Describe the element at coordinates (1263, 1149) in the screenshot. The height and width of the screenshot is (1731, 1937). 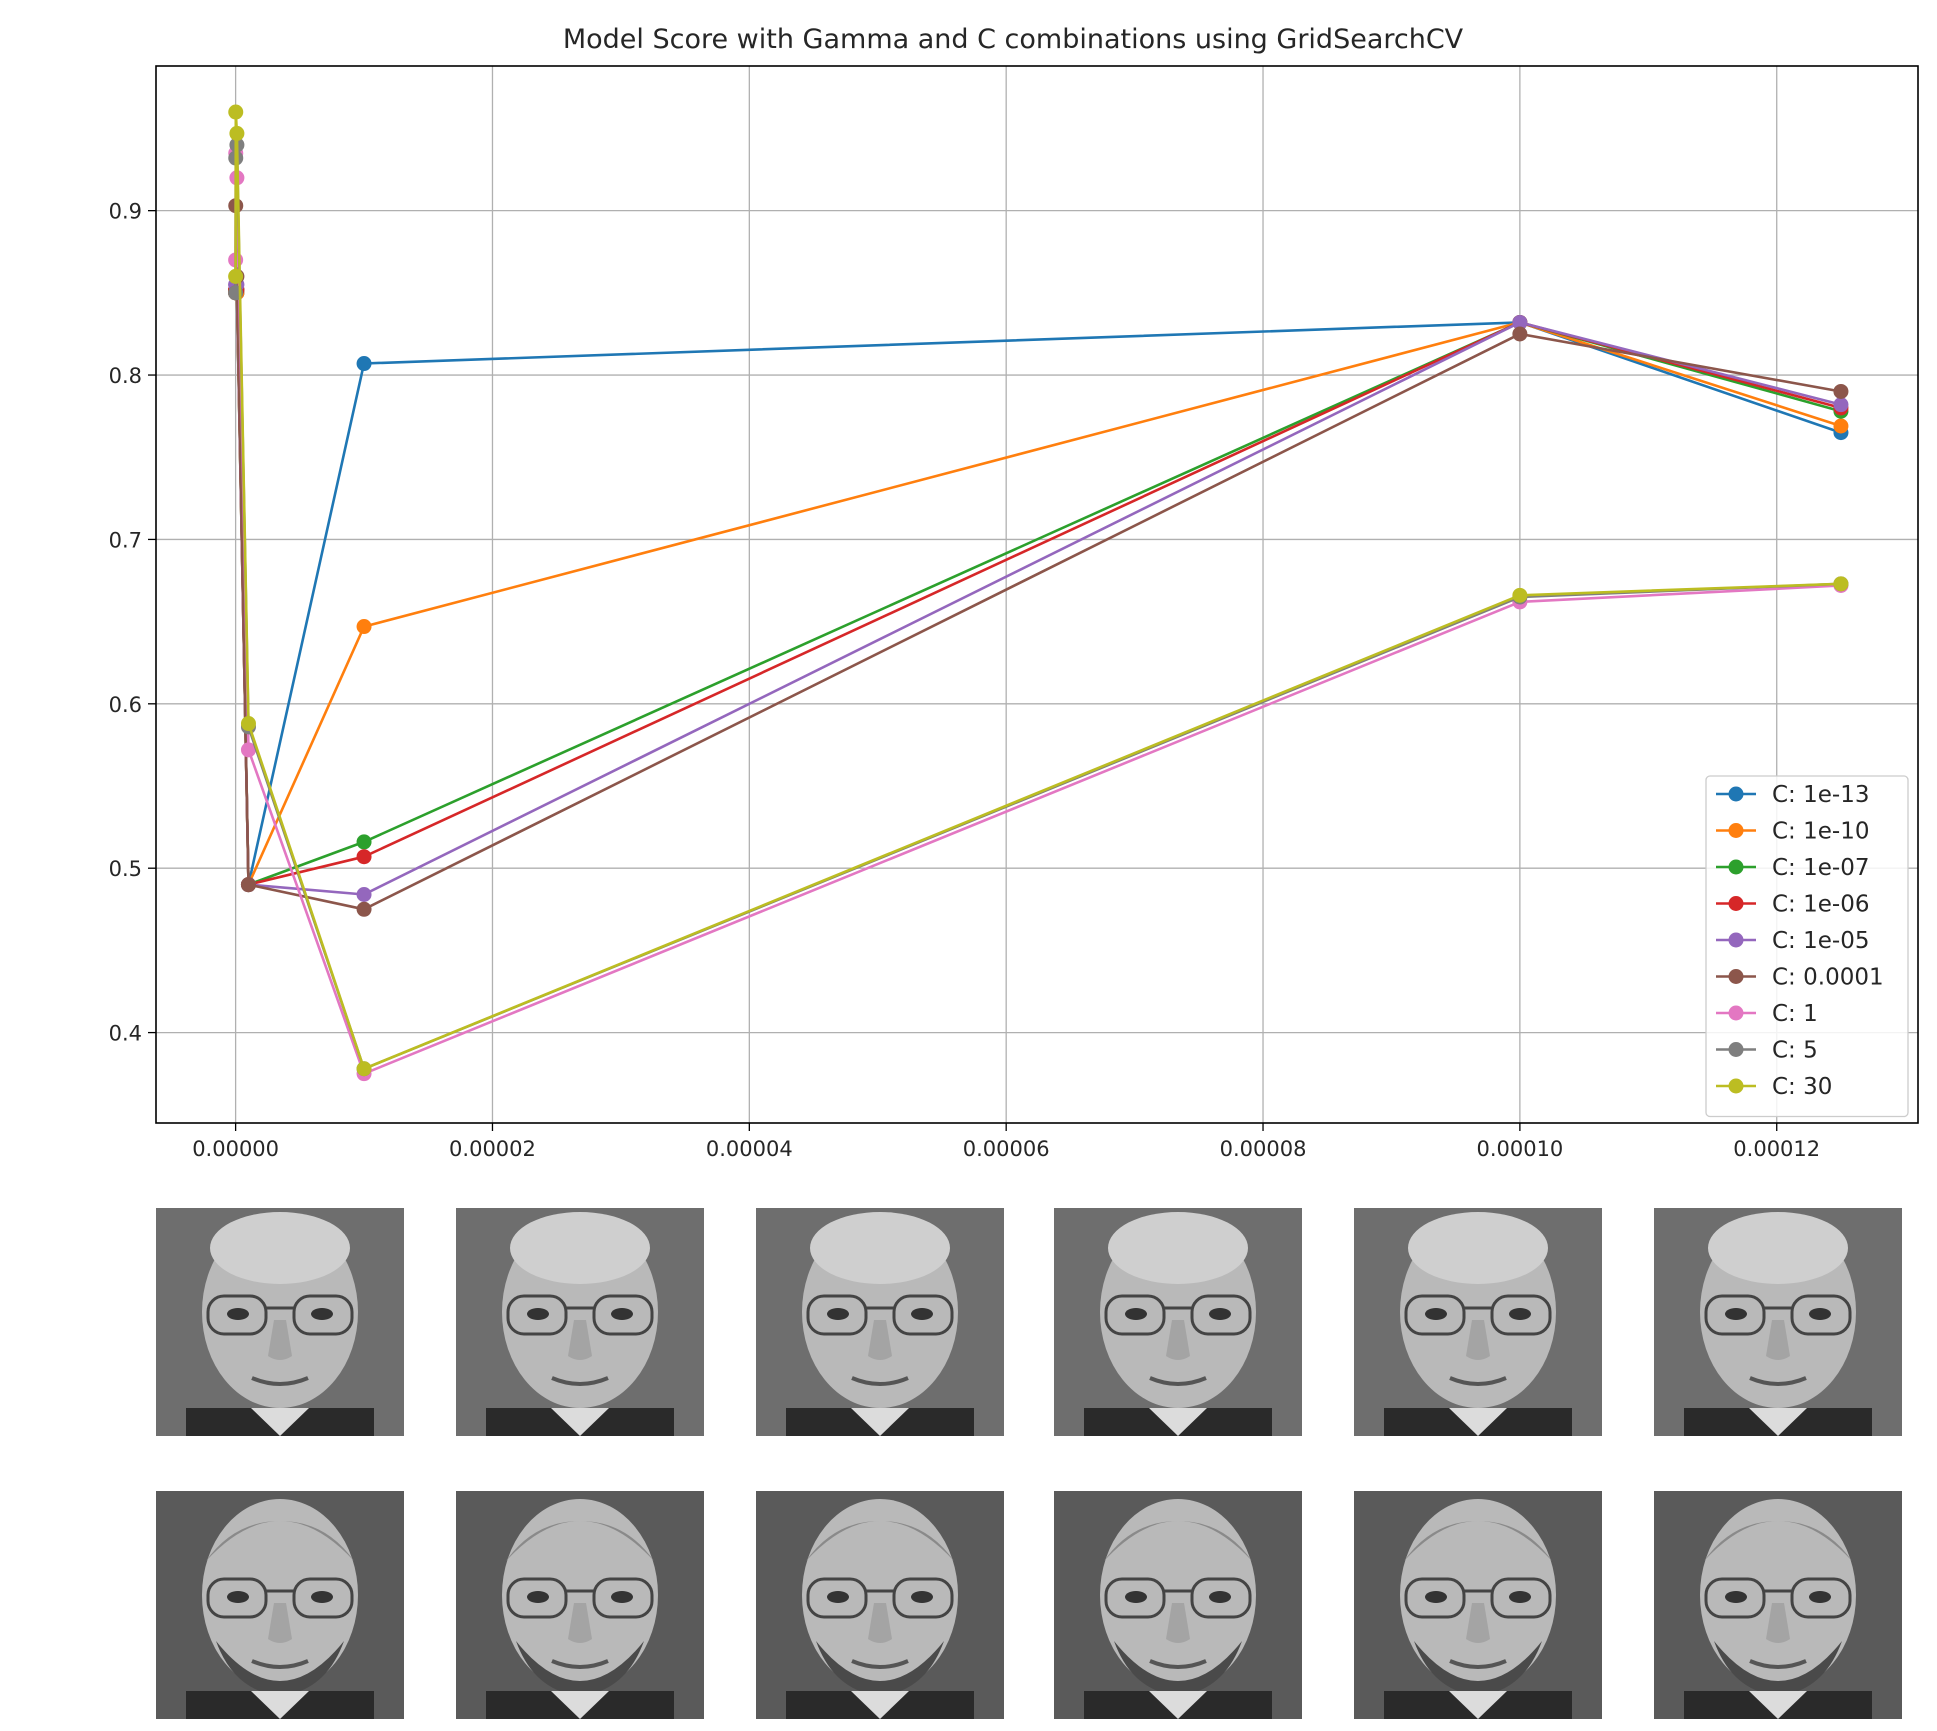
I see `x-tick-label: 0.00008` at that location.